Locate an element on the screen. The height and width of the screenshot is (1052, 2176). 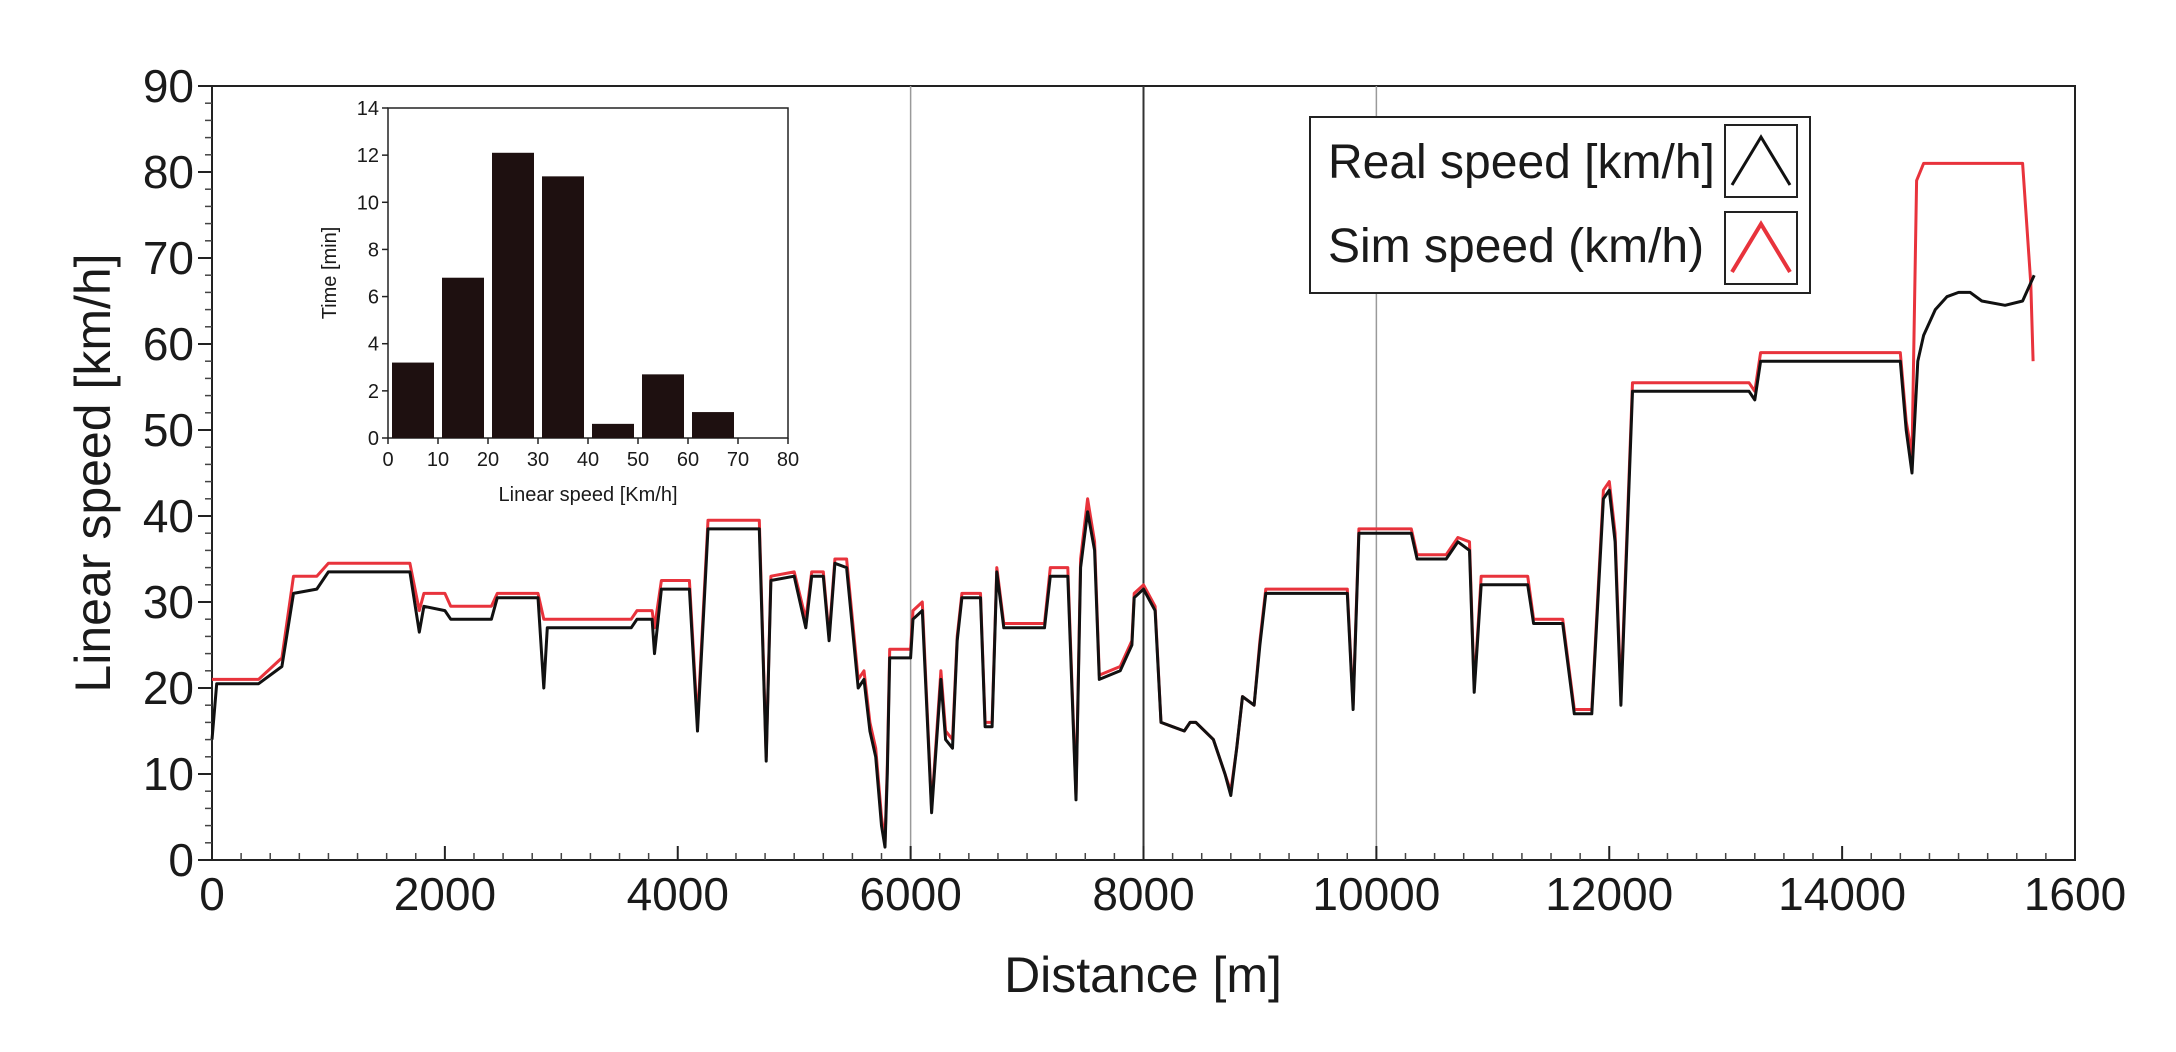
y-tick-label: 20 is located at coordinates (168, 688).